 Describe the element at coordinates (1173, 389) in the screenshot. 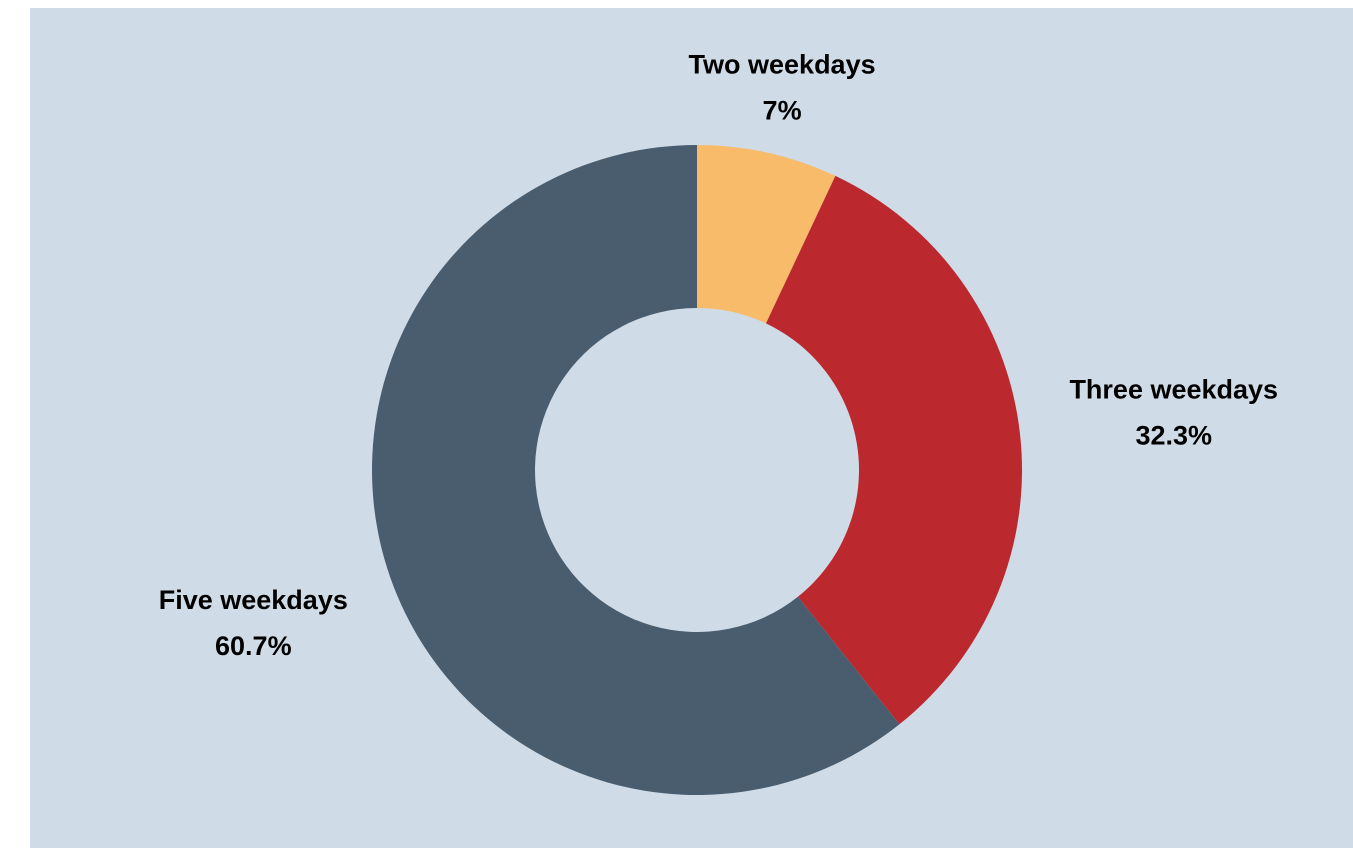

I see `segment-label: Three weekdays` at that location.